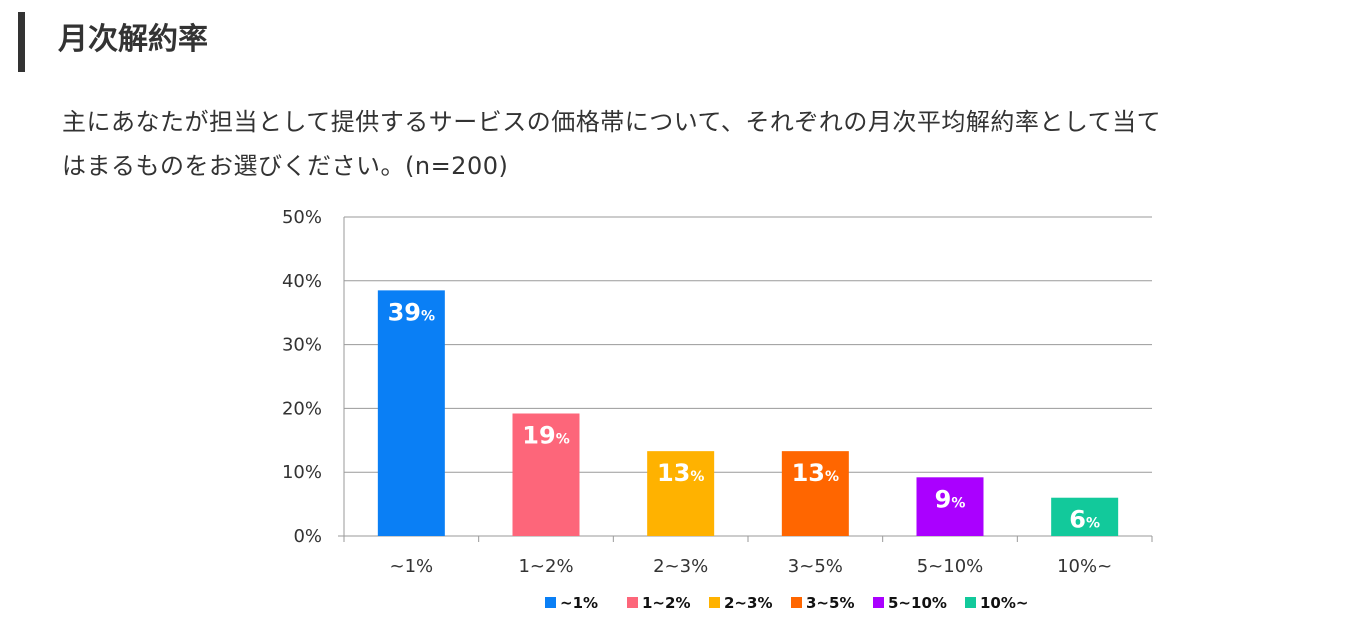  What do you see at coordinates (786, 603) in the screenshot?
I see `legend: ~1% 1~2% 2~3% 3~5% 5~10% 10%~` at bounding box center [786, 603].